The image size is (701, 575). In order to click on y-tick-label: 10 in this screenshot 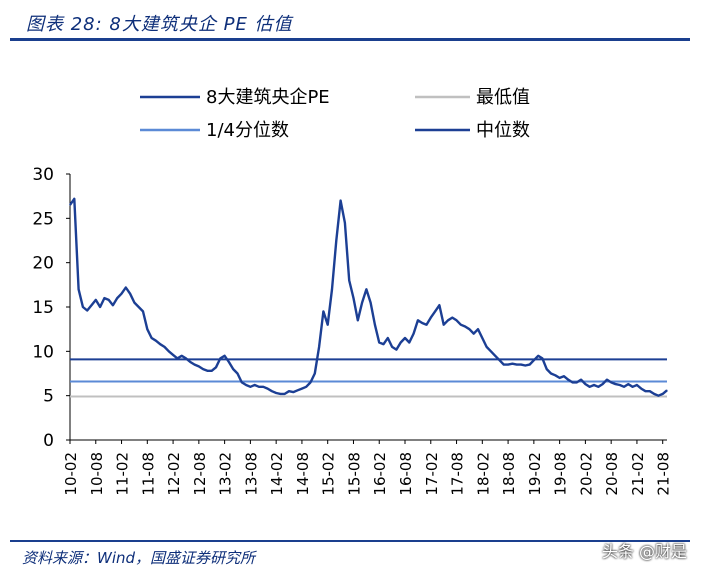, I will do `click(43, 352)`.